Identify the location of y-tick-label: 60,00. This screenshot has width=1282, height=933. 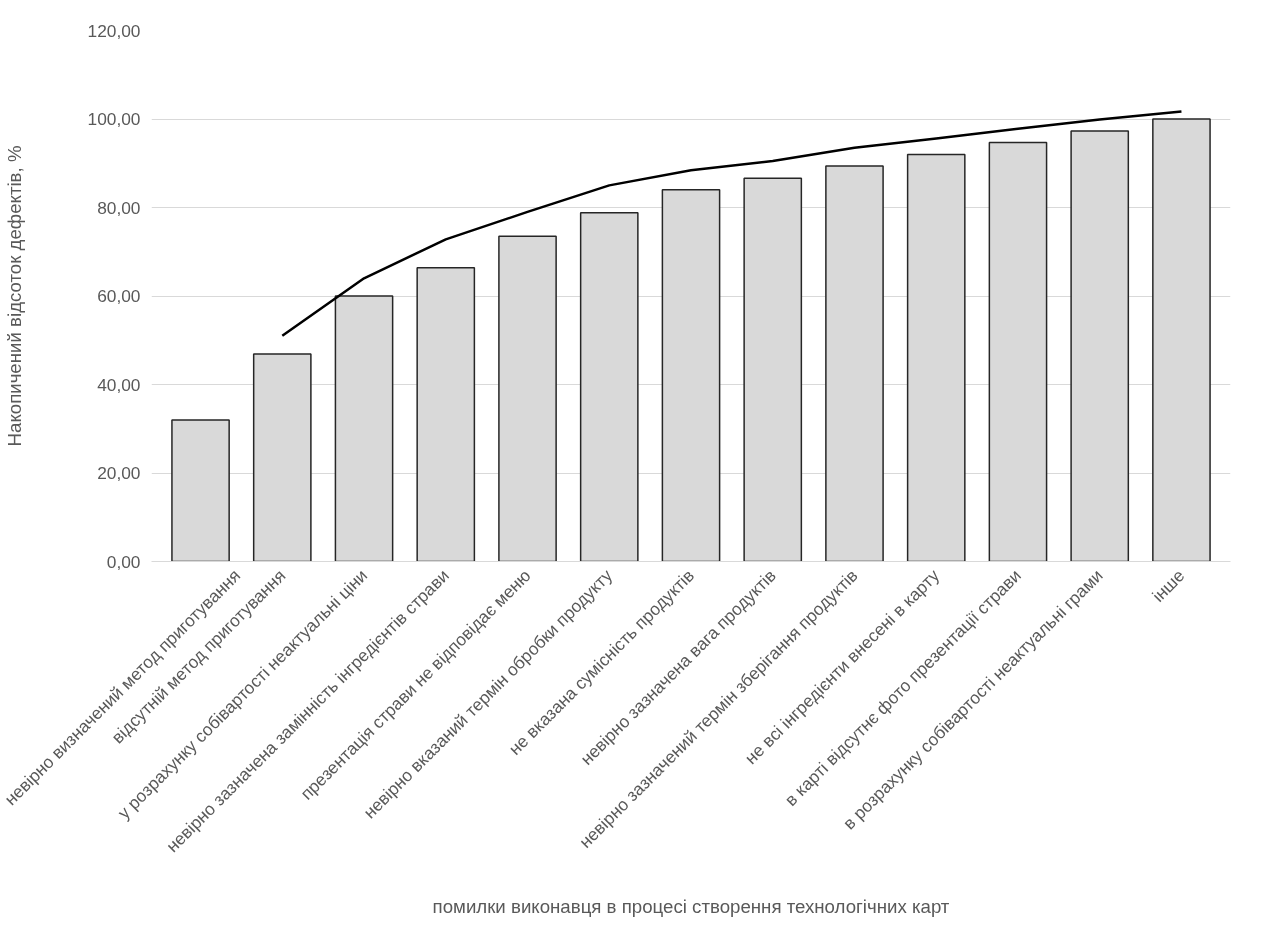
(119, 296).